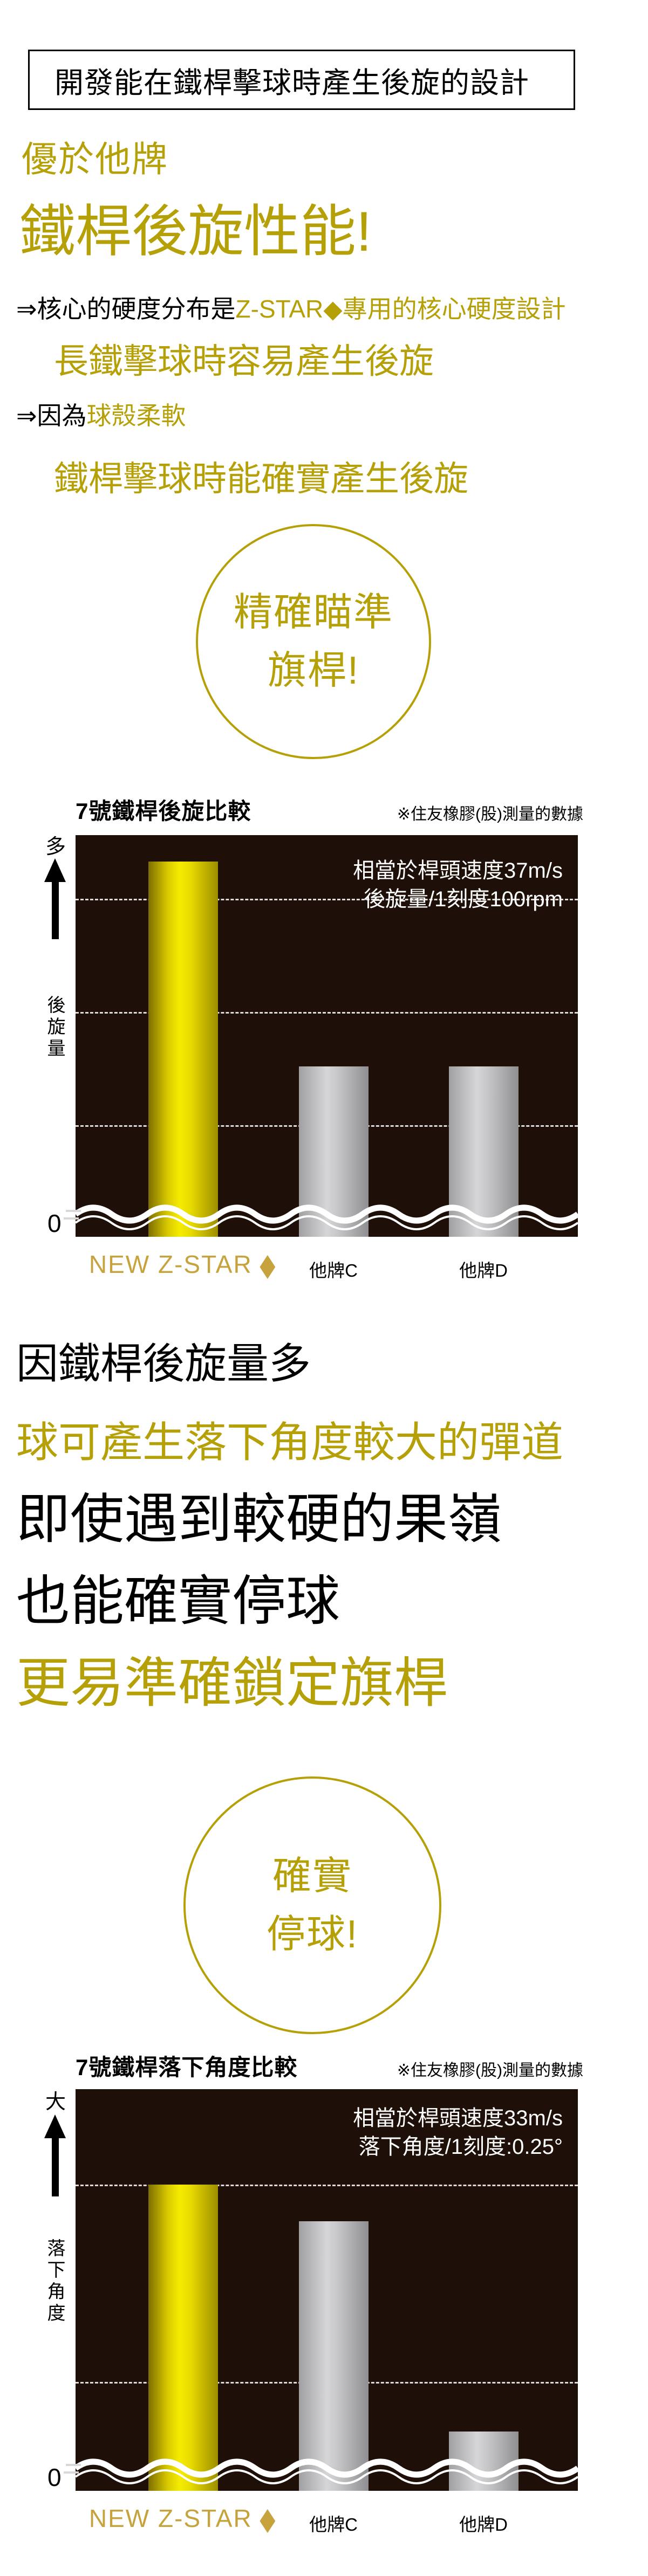  What do you see at coordinates (136, 416) in the screenshot?
I see `bullet2-gold-text: 球殼柔軟` at bounding box center [136, 416].